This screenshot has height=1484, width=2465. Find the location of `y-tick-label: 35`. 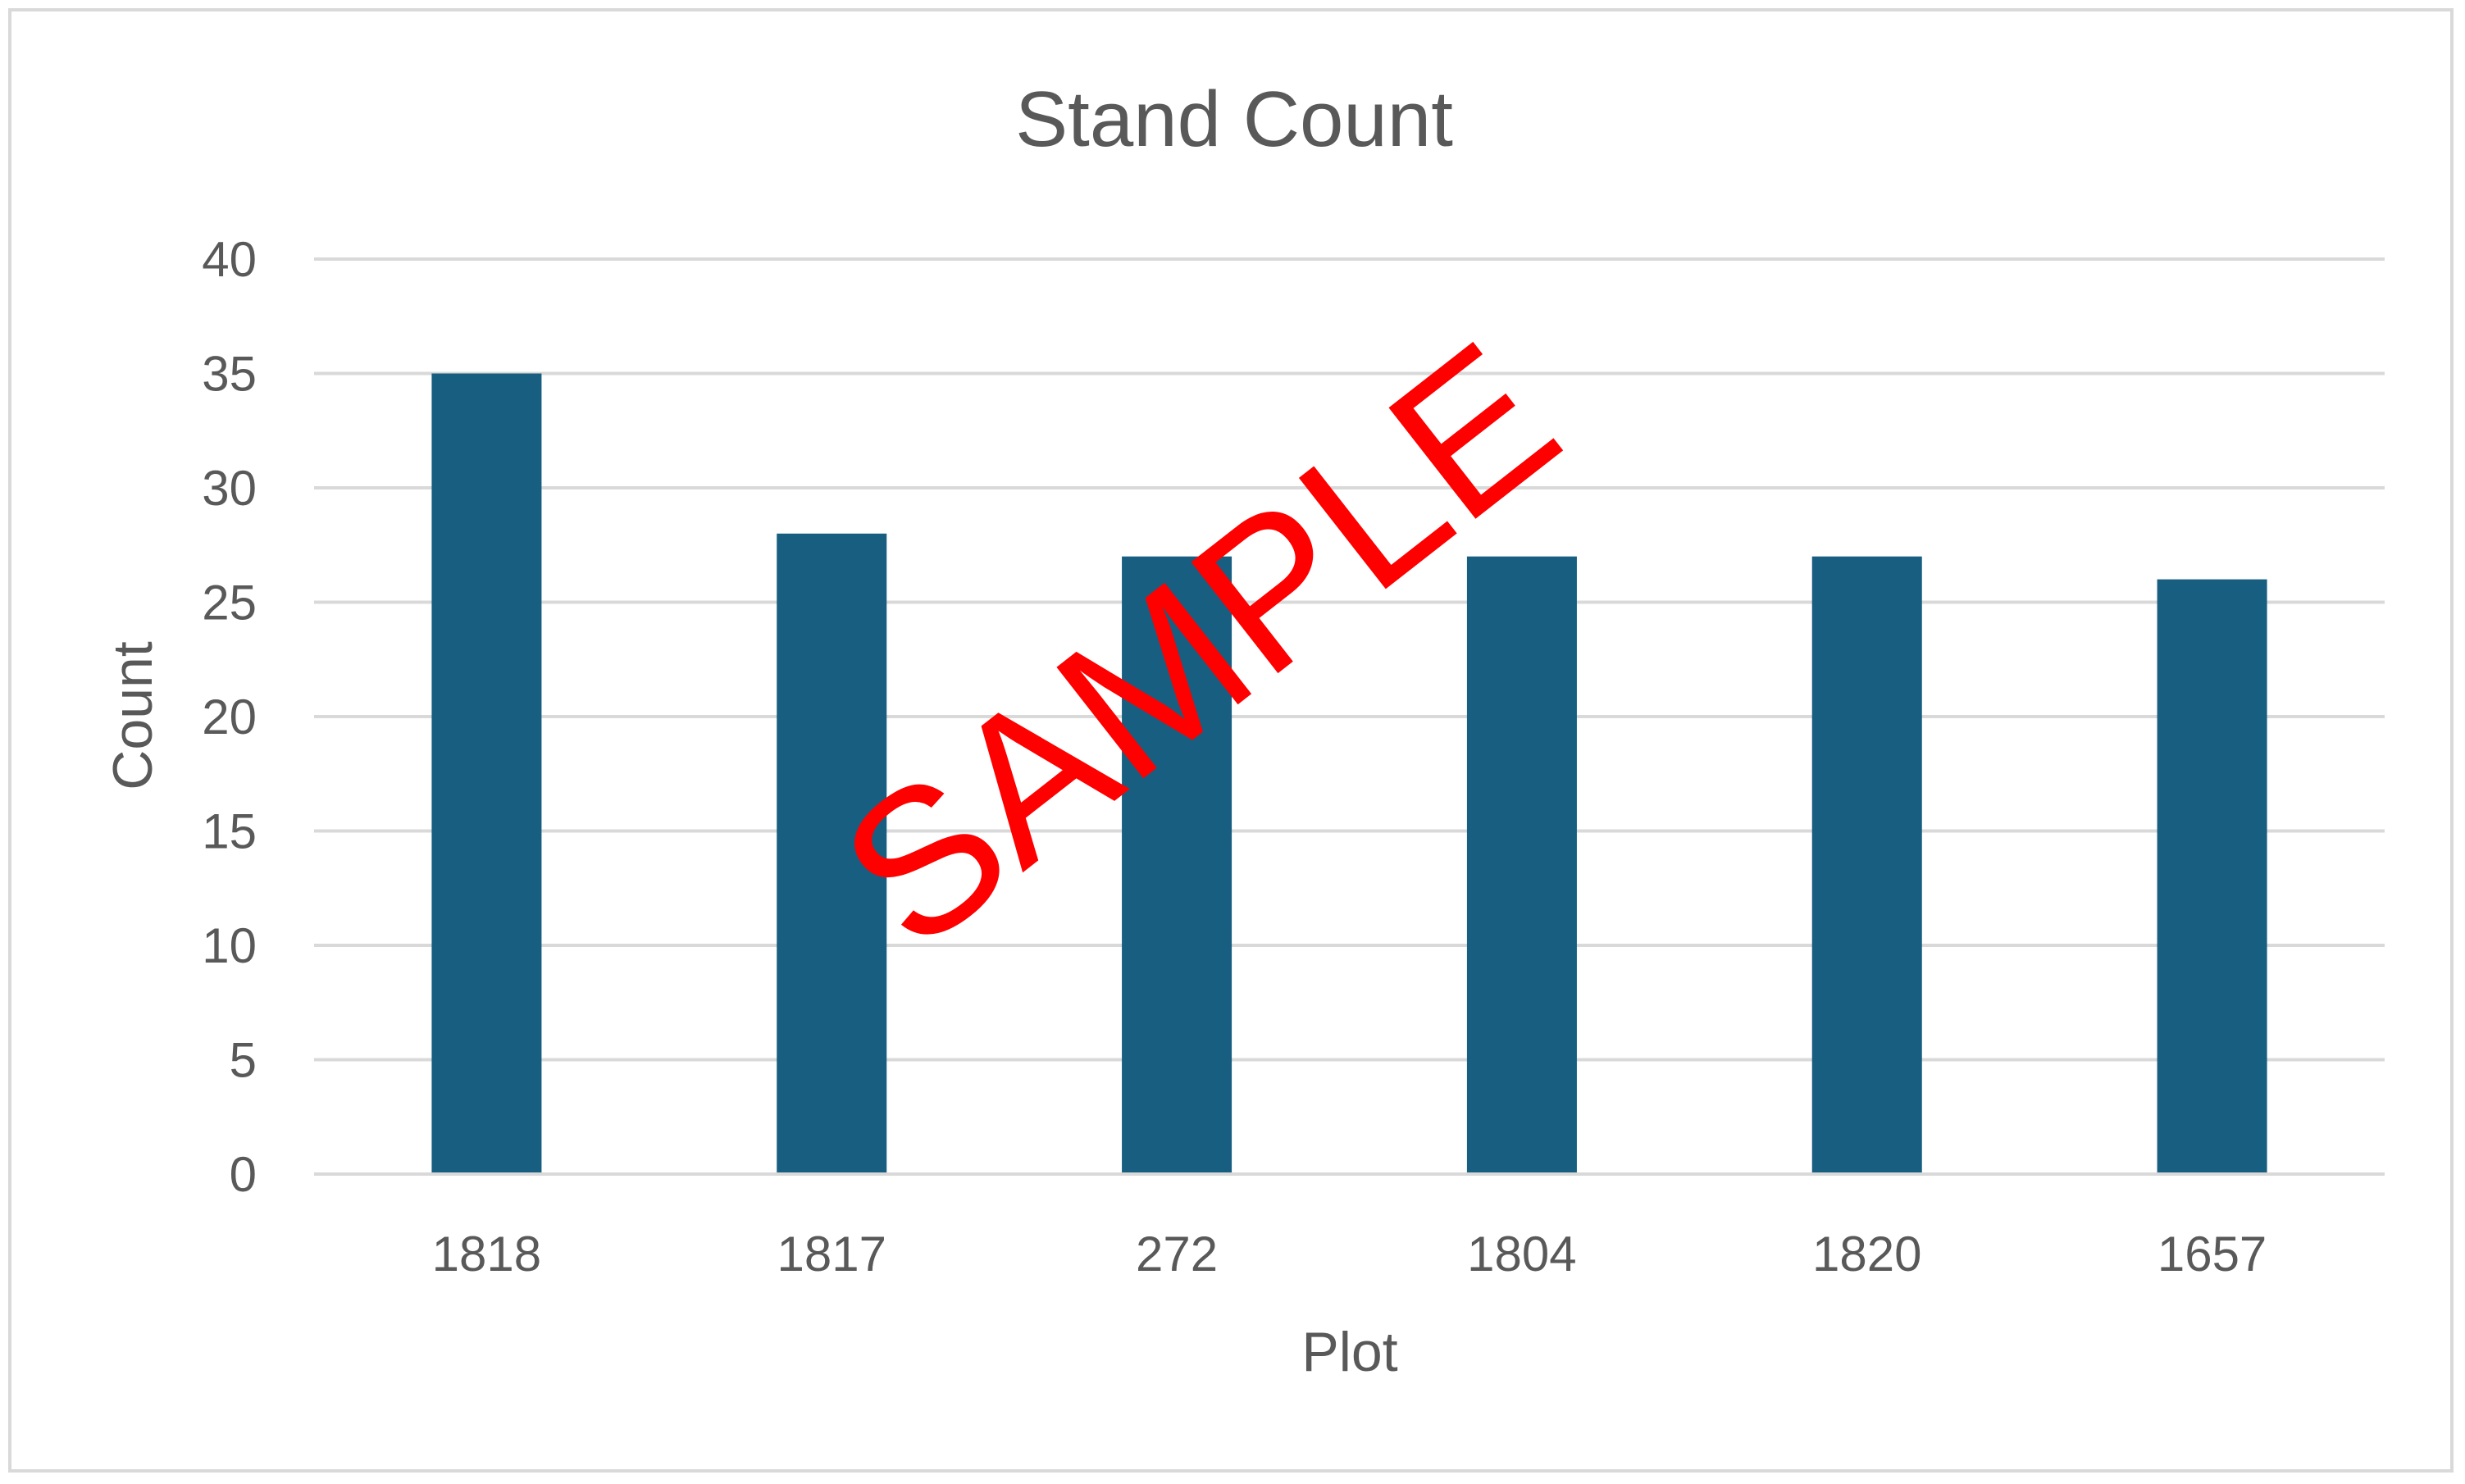

y-tick-label: 35 is located at coordinates (229, 374).